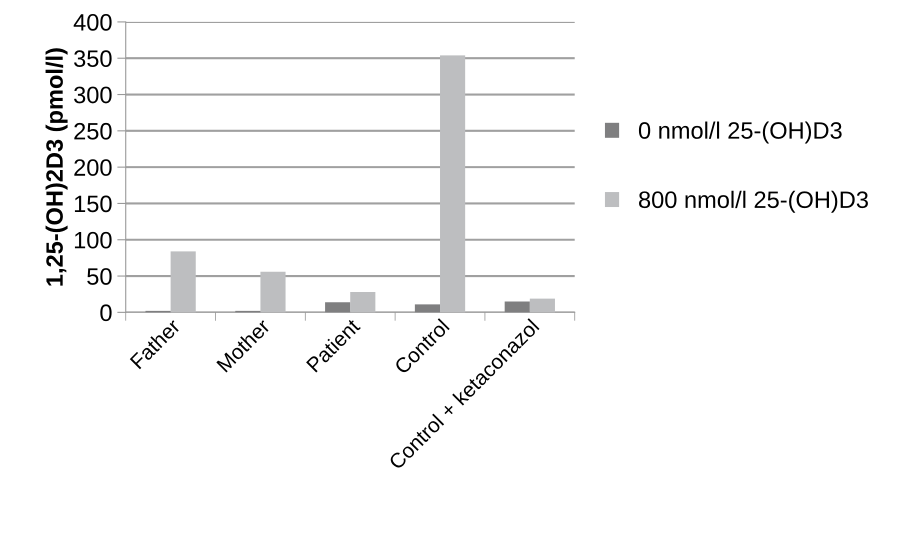 The image size is (898, 548). What do you see at coordinates (753, 201) in the screenshot?
I see `legend-label: 800 nmol/l 25-(OH)D3` at bounding box center [753, 201].